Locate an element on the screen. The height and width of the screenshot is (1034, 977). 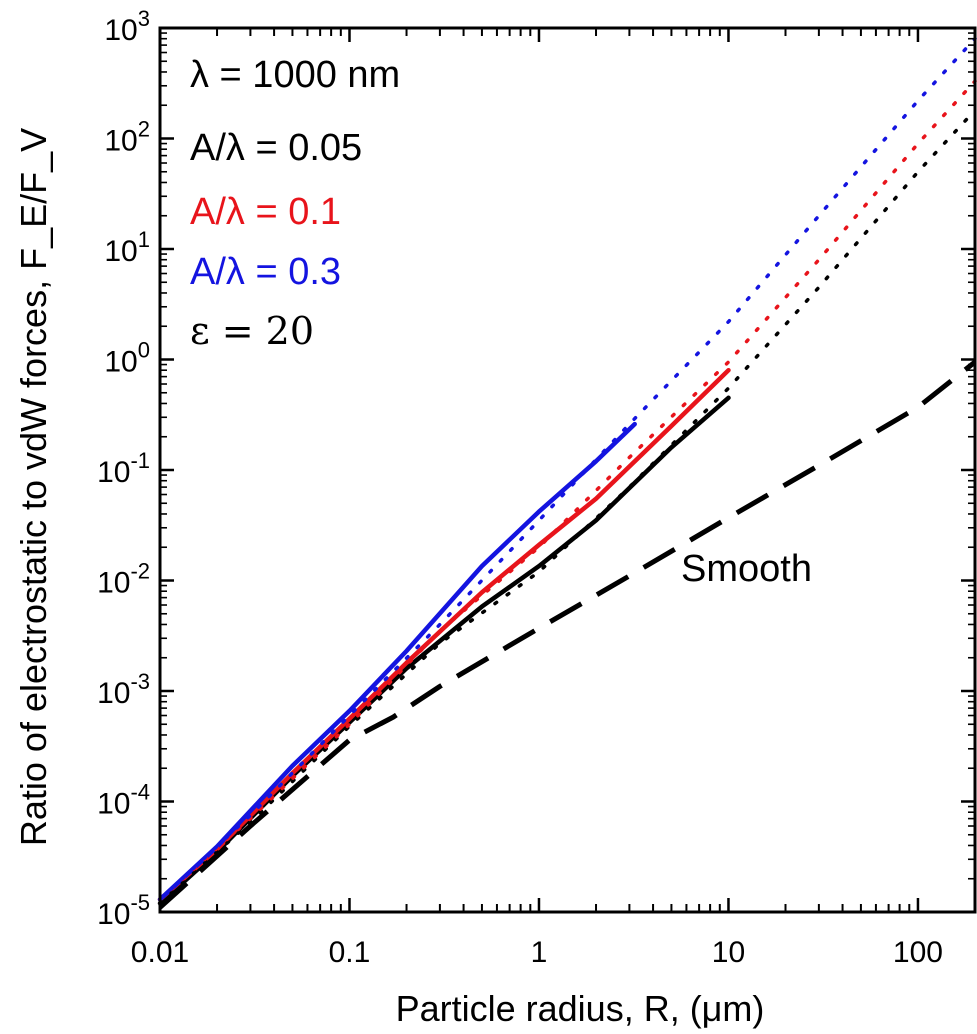
y-tick-label: 10⁻³ is located at coordinates (123, 689).